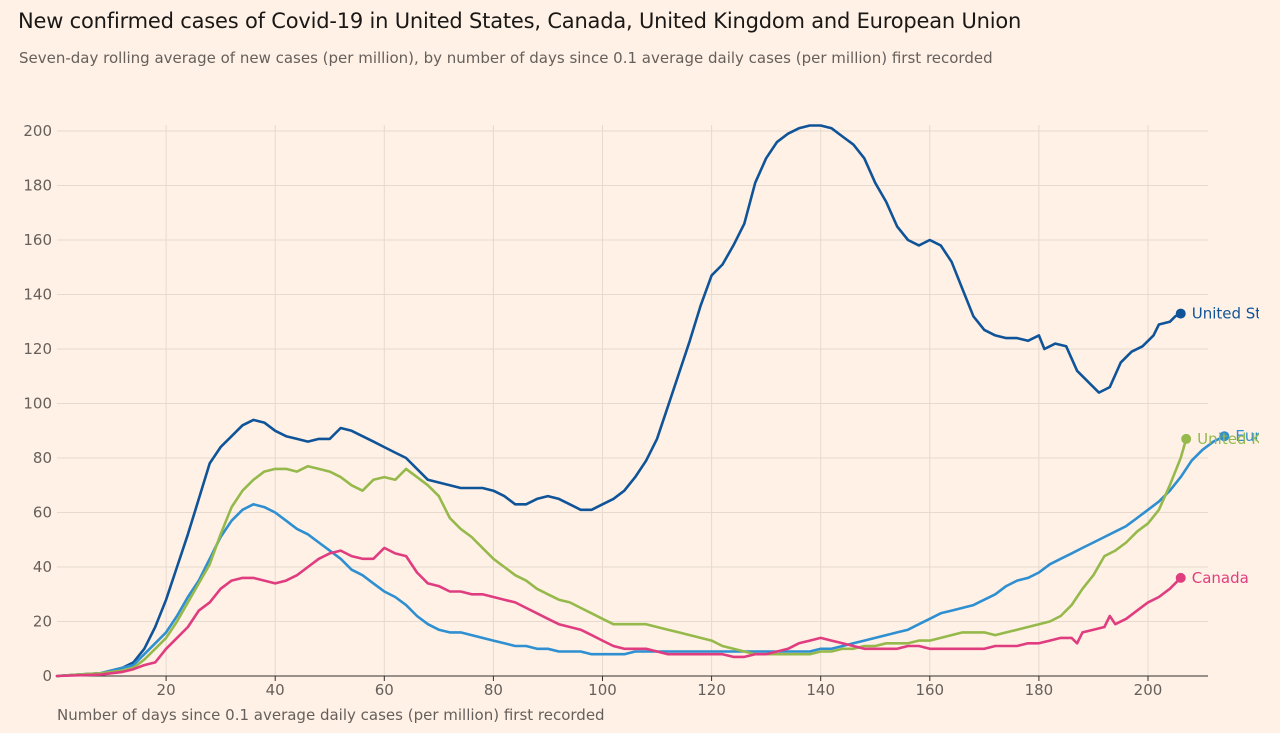 The height and width of the screenshot is (733, 1280). I want to click on x-tick-label-200: 200, so click(1148, 690).